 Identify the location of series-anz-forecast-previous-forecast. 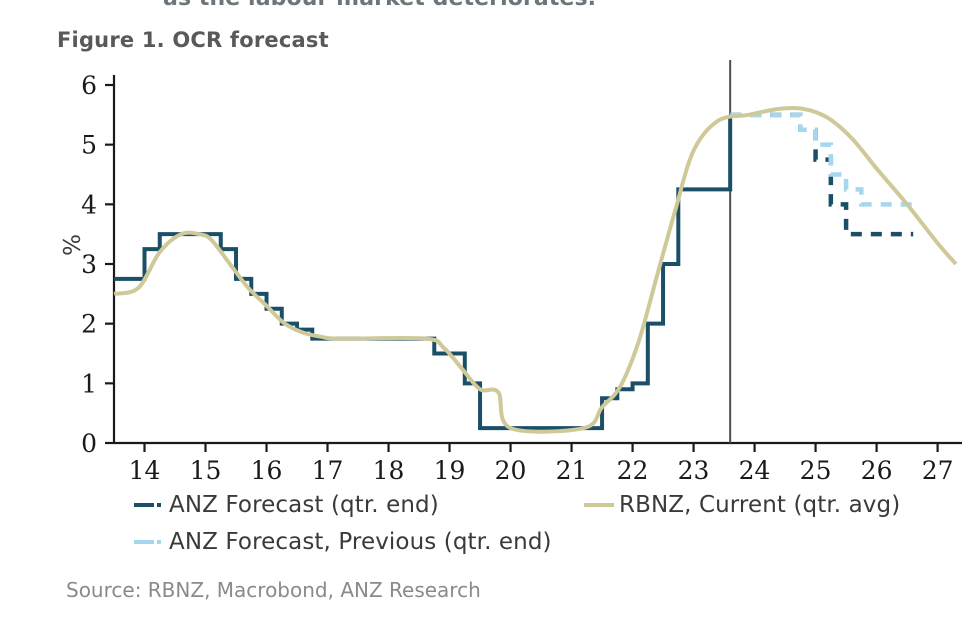
(822, 159).